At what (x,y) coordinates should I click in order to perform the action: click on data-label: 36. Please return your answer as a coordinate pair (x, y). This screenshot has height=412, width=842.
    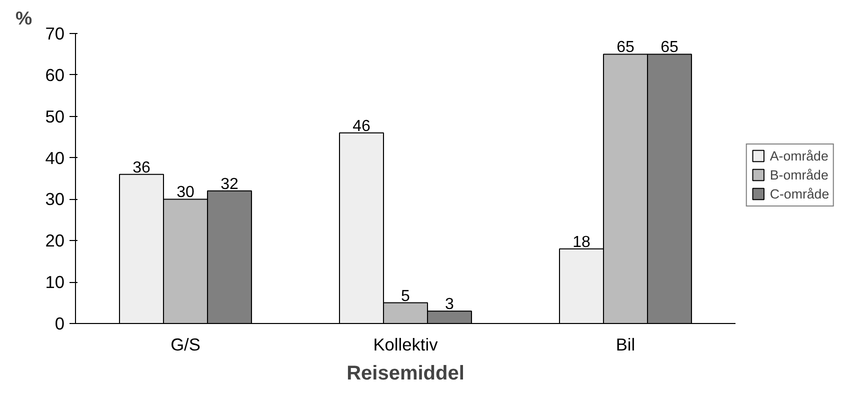
    Looking at the image, I should click on (141, 167).